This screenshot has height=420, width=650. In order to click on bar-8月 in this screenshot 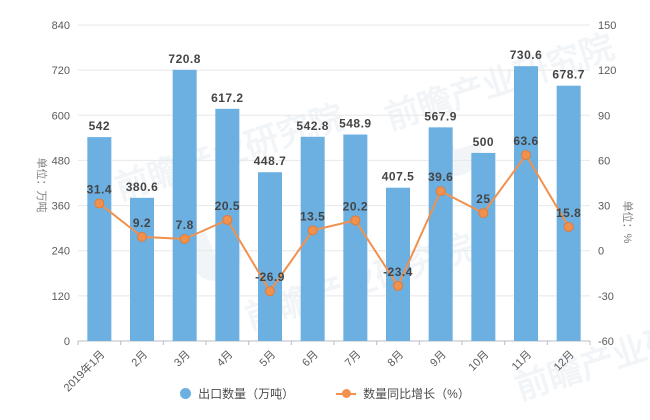, I will do `click(398, 264)`.